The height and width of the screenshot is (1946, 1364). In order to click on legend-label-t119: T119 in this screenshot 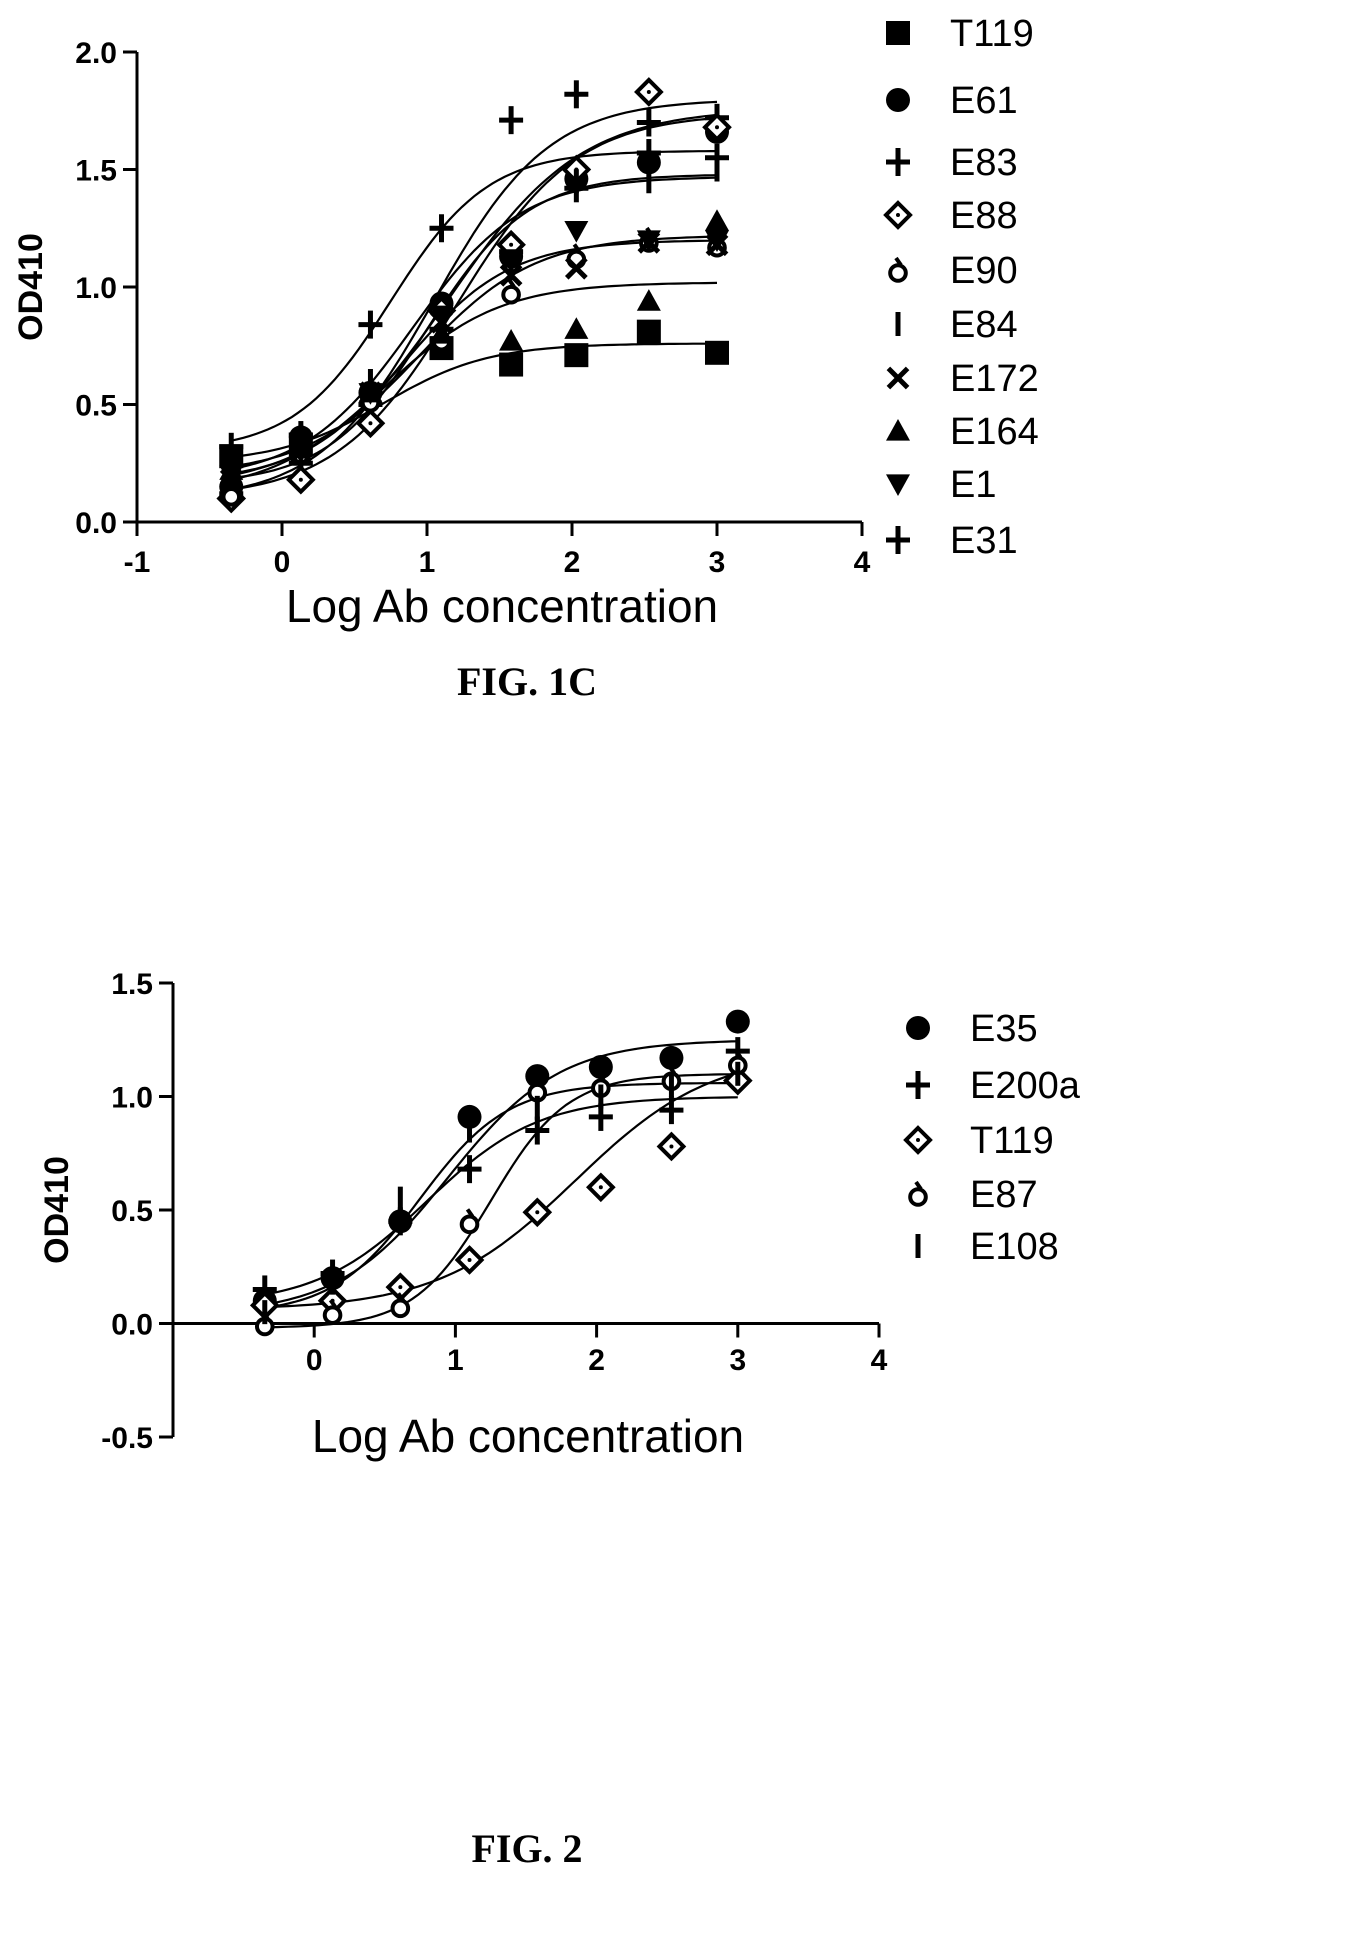, I will do `click(1012, 1141)`.